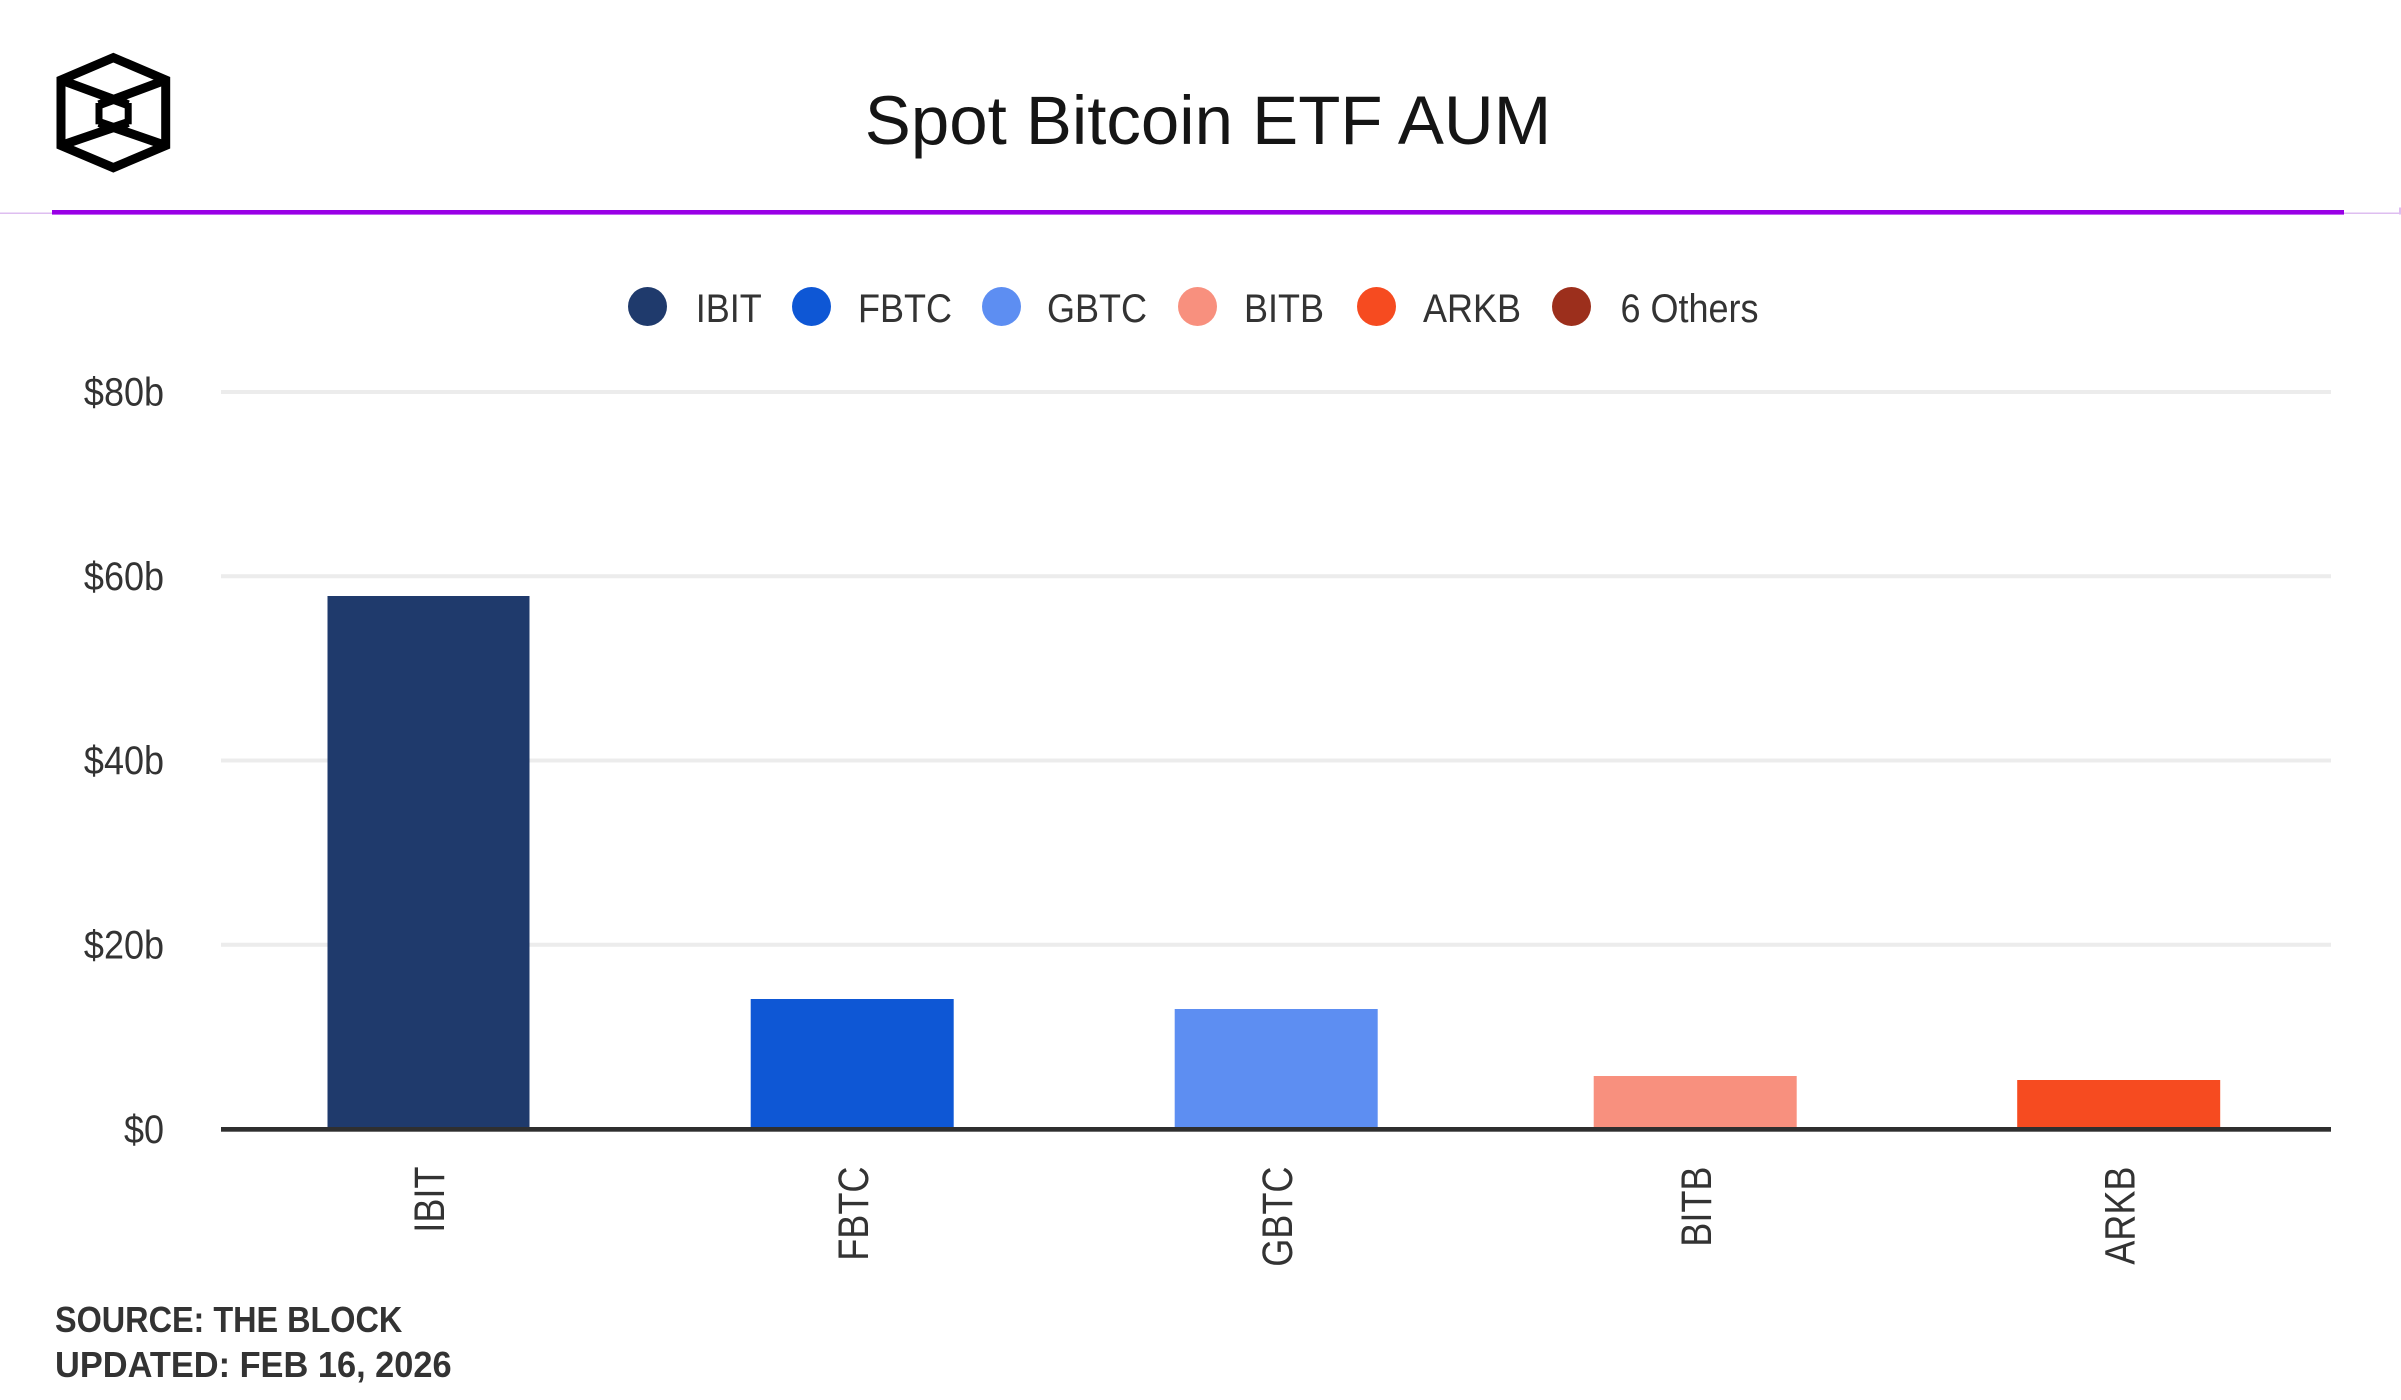 The image size is (2401, 1400). What do you see at coordinates (124, 761) in the screenshot?
I see `svg-text: $40b` at bounding box center [124, 761].